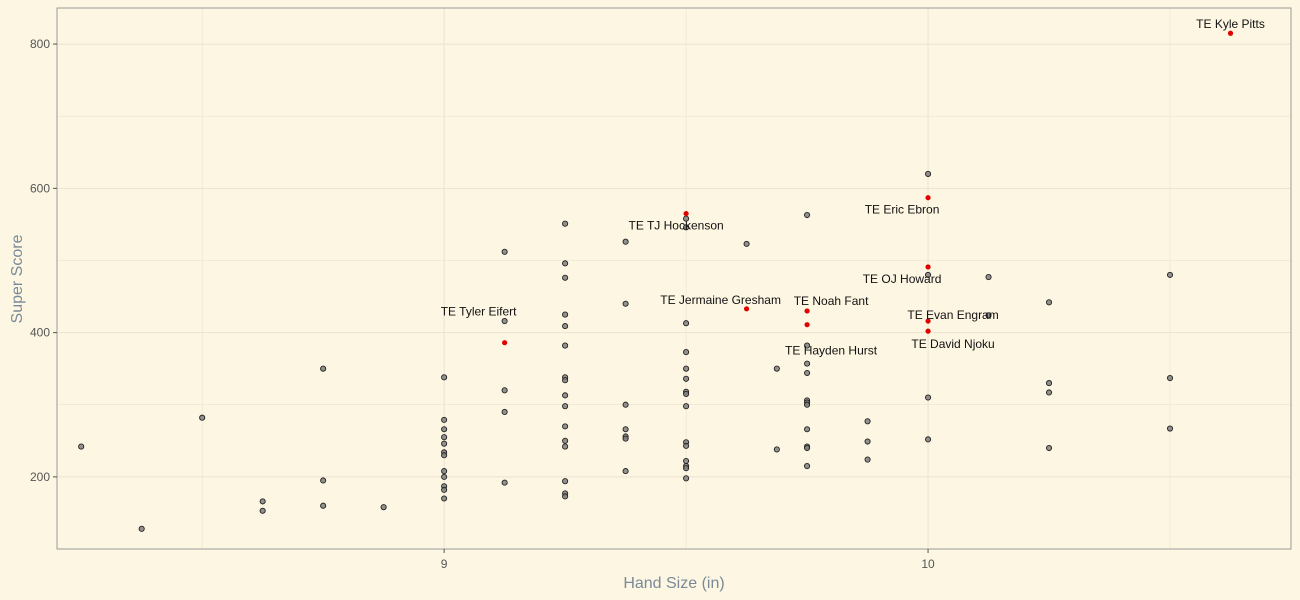 The height and width of the screenshot is (600, 1300). I want to click on x-axis-title: Hand Size (in), so click(673, 583).